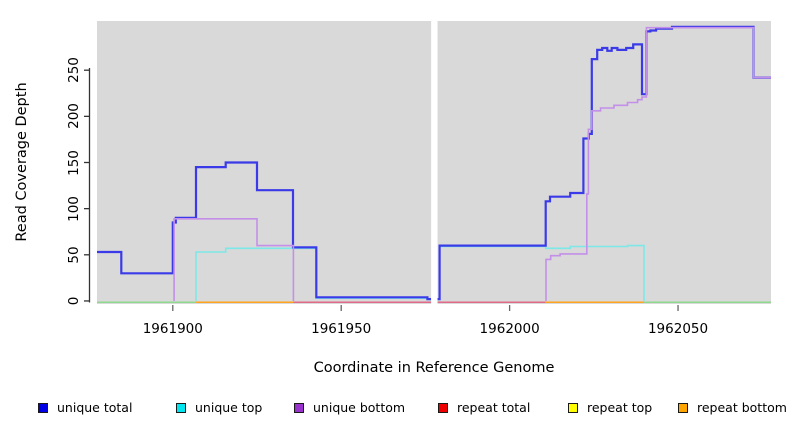 Image resolution: width=792 pixels, height=432 pixels. I want to click on y-tick-label: 0, so click(74, 301).